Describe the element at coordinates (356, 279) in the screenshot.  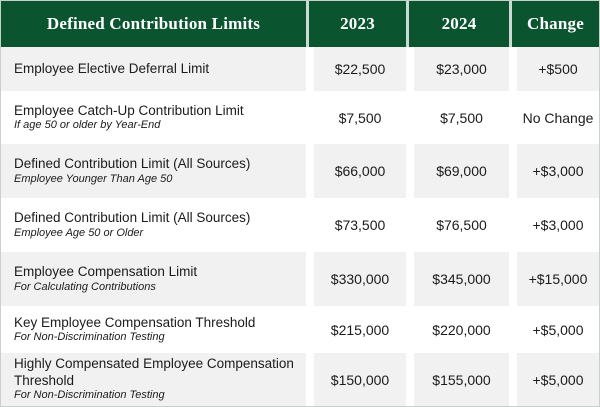
I see `row-value-2023: $330,000` at that location.